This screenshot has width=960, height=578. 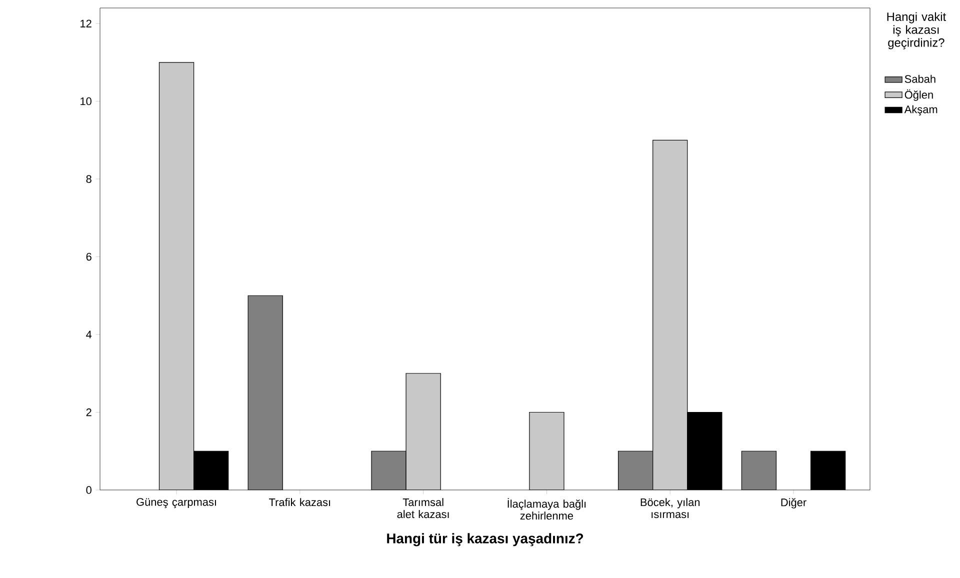 What do you see at coordinates (423, 508) in the screenshot?
I see `x-tick-label: Tarımsal alet kazası` at bounding box center [423, 508].